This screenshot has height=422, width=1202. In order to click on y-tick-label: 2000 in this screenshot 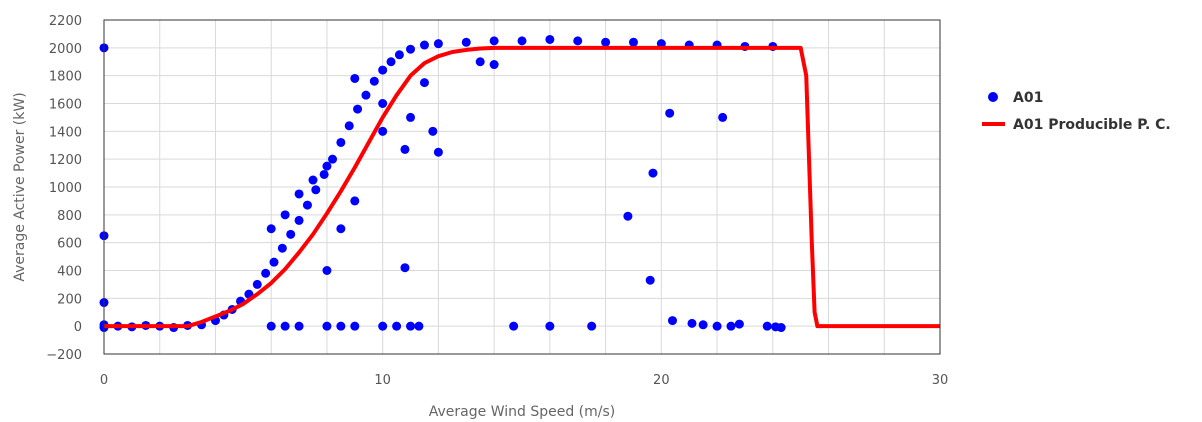, I will do `click(65, 49)`.